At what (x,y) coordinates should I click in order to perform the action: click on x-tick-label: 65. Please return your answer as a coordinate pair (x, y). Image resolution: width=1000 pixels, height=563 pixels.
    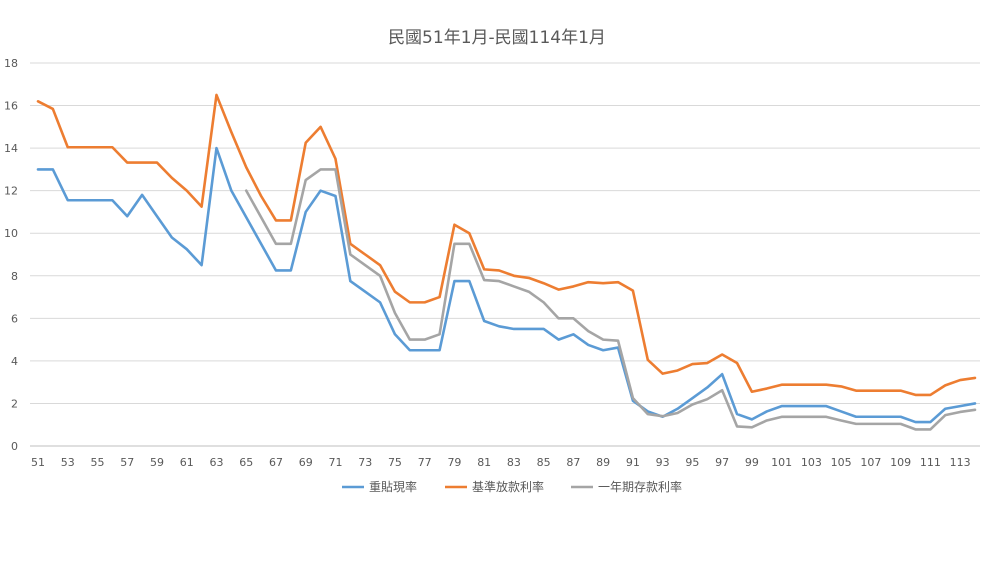
    Looking at the image, I should click on (246, 462).